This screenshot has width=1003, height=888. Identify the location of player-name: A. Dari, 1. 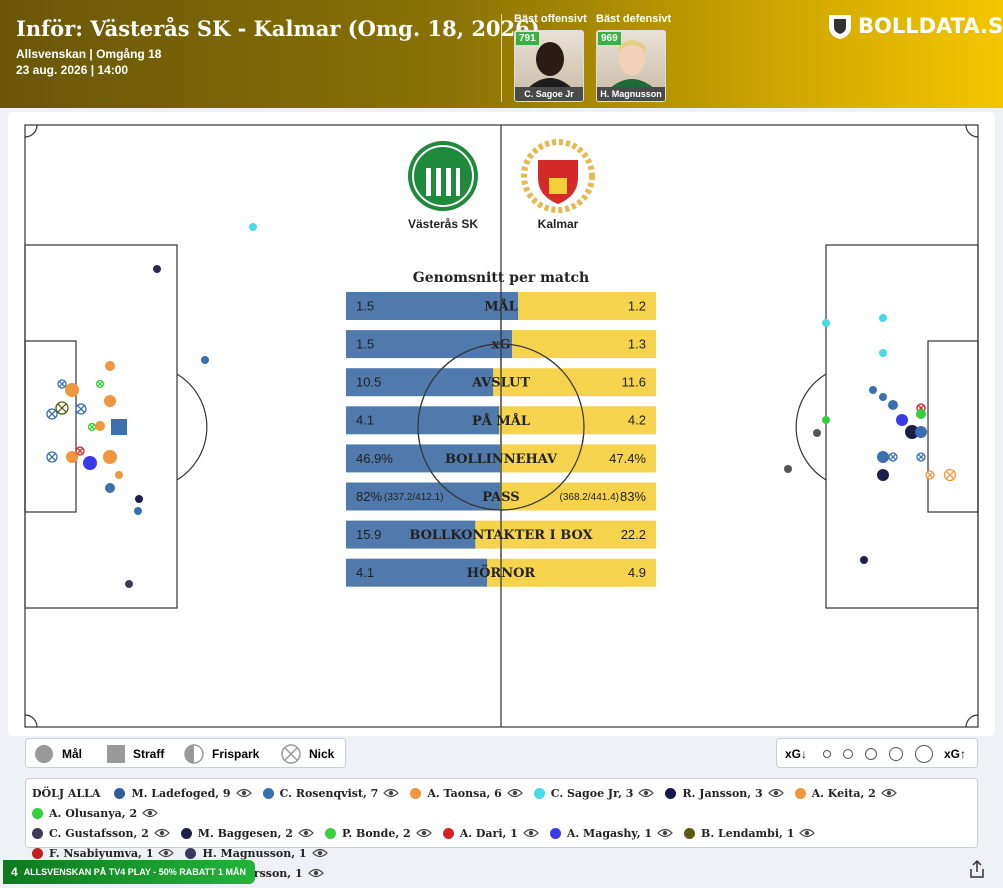
(488, 833).